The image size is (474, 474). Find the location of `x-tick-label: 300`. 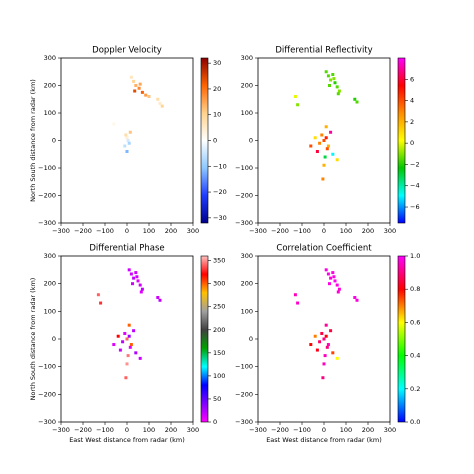

x-tick-label: 300 is located at coordinates (390, 231).